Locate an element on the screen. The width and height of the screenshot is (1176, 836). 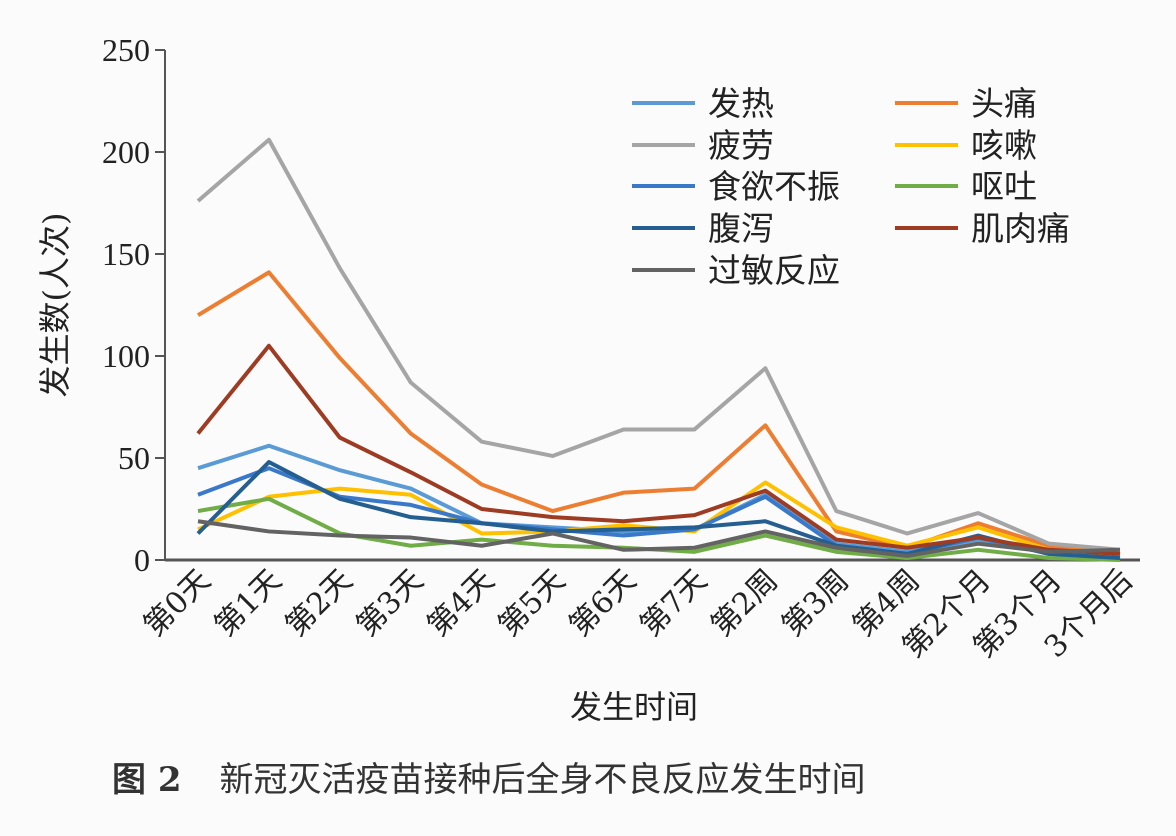
x-tick-label: 第6天 is located at coordinates (603, 603).